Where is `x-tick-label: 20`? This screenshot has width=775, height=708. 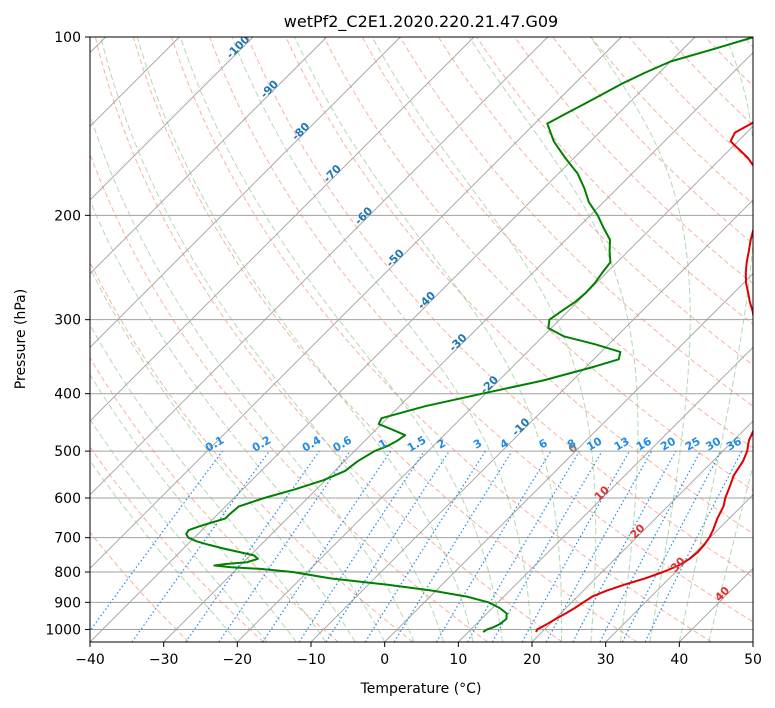 x-tick-label: 20 is located at coordinates (532, 660).